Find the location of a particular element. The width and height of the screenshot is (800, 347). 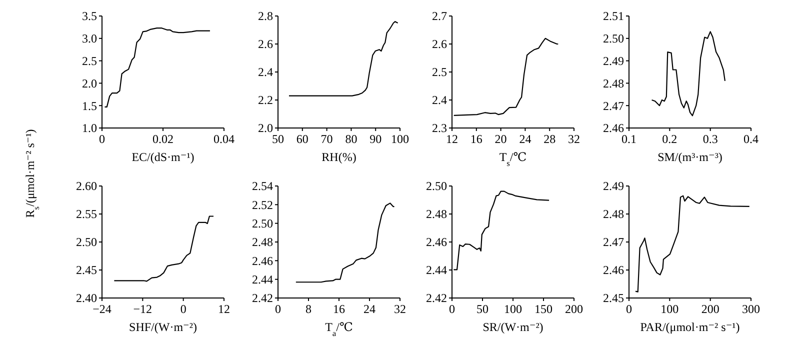

y-tick-label: 2.54 is located at coordinates (262, 186).